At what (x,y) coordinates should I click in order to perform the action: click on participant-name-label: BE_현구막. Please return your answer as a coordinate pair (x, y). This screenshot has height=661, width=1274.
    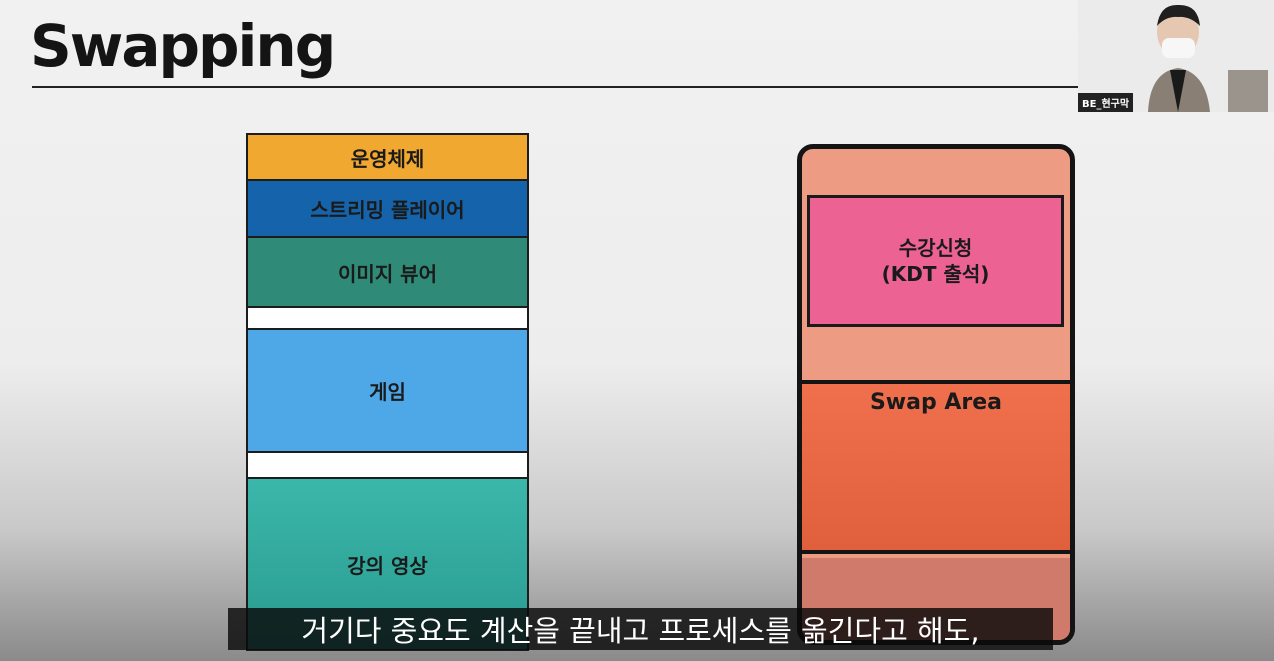
    Looking at the image, I should click on (1106, 102).